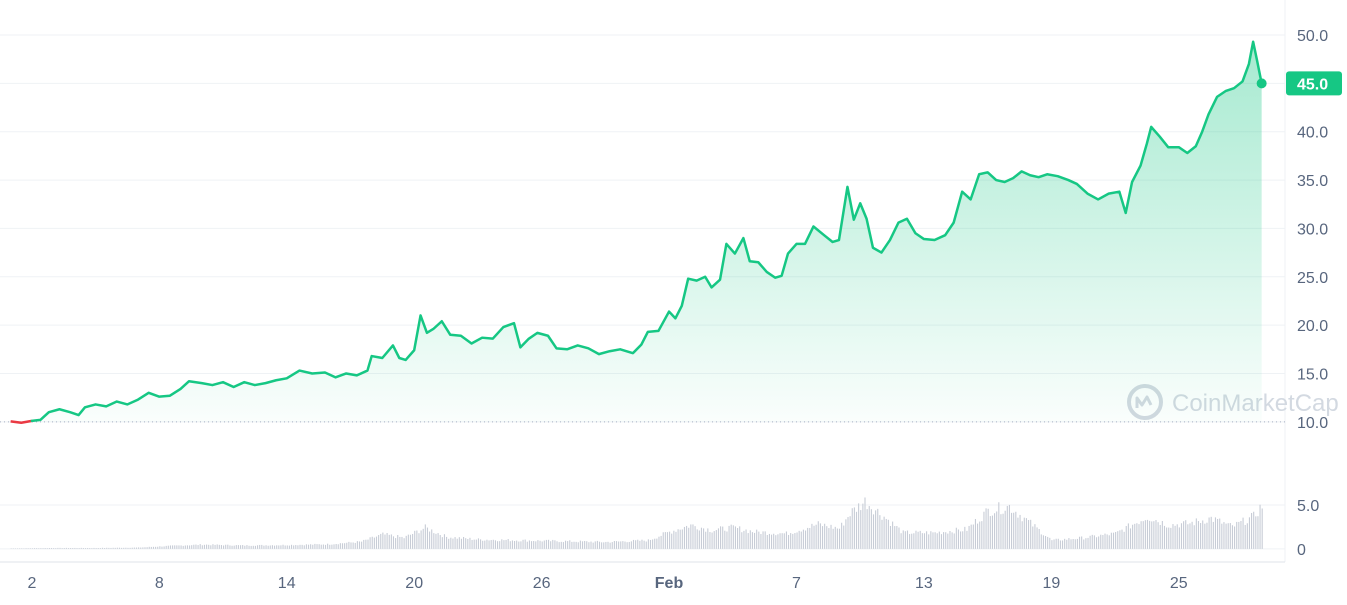  Describe the element at coordinates (542, 583) in the screenshot. I see `time-tick-label: 26` at that location.